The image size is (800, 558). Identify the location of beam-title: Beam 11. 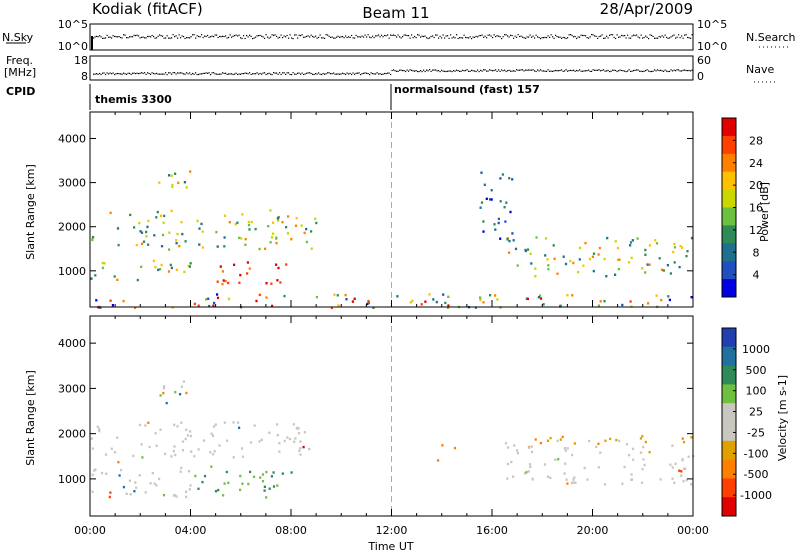
(395, 13).